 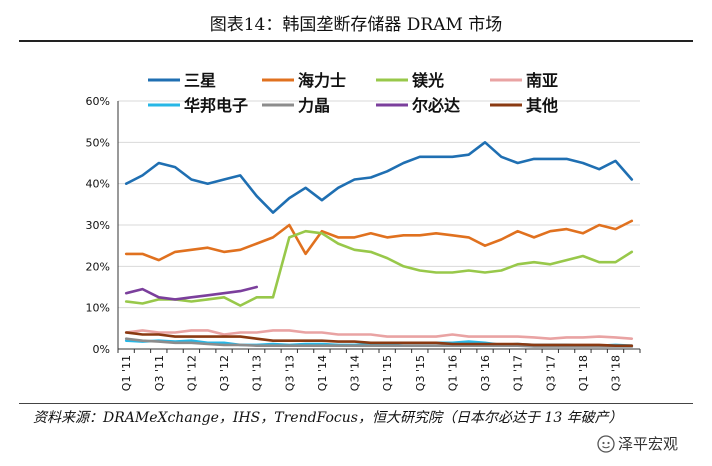 I want to click on x-tick-label: Q3 '13, so click(x=289, y=373).